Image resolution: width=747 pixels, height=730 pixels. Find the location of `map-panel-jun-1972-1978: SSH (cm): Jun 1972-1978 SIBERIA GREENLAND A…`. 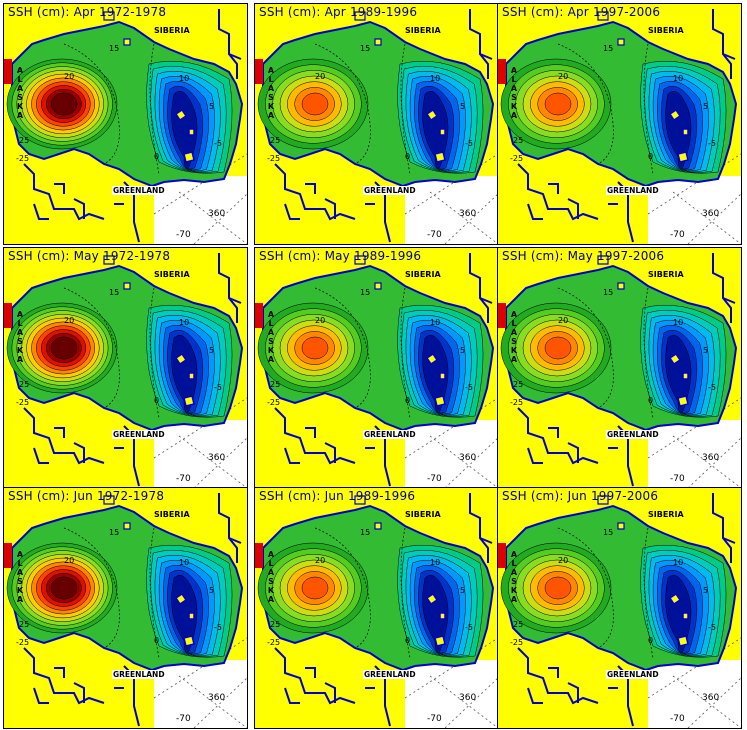

map-panel-jun-1972-1978: SSH (cm): Jun 1972-1978 SIBERIA GREENLAND A… is located at coordinates (125, 608).